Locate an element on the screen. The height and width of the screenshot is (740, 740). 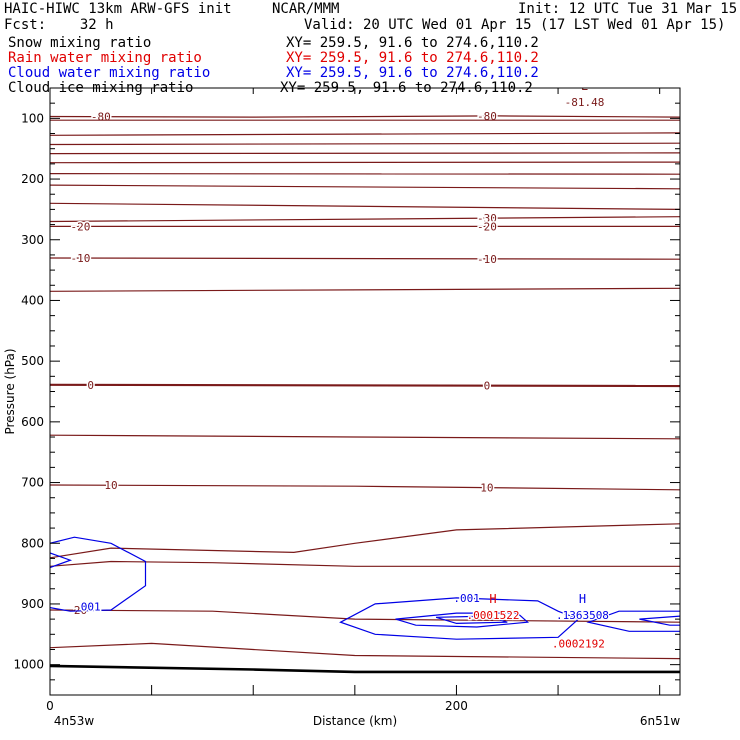
org-label: NCAR/MMM is located at coordinates (306, 9).